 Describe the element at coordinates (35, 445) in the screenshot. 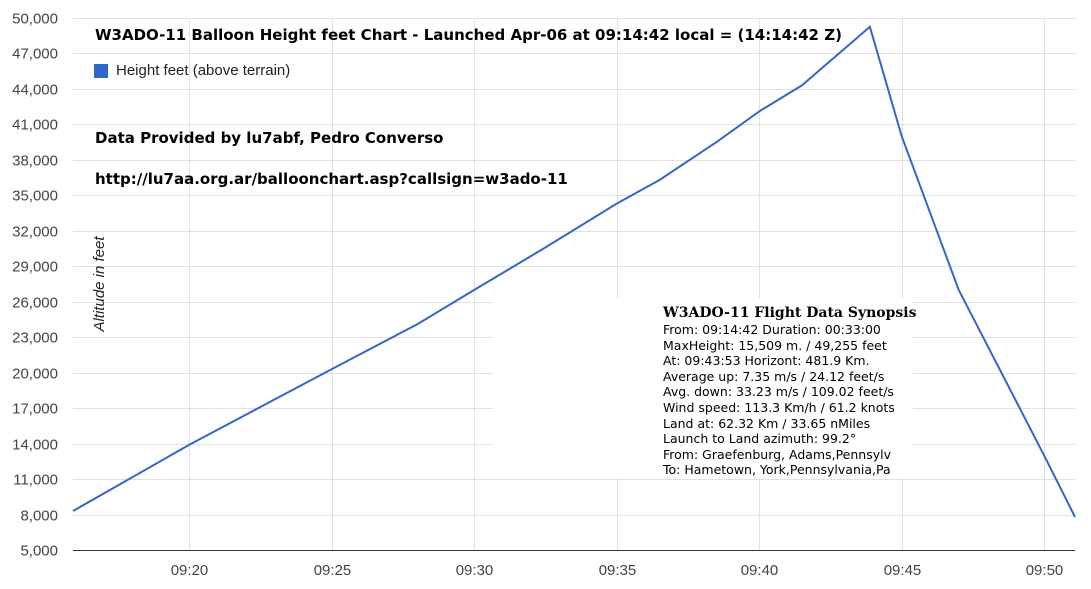

I see `y-tick-label: 14,000` at that location.